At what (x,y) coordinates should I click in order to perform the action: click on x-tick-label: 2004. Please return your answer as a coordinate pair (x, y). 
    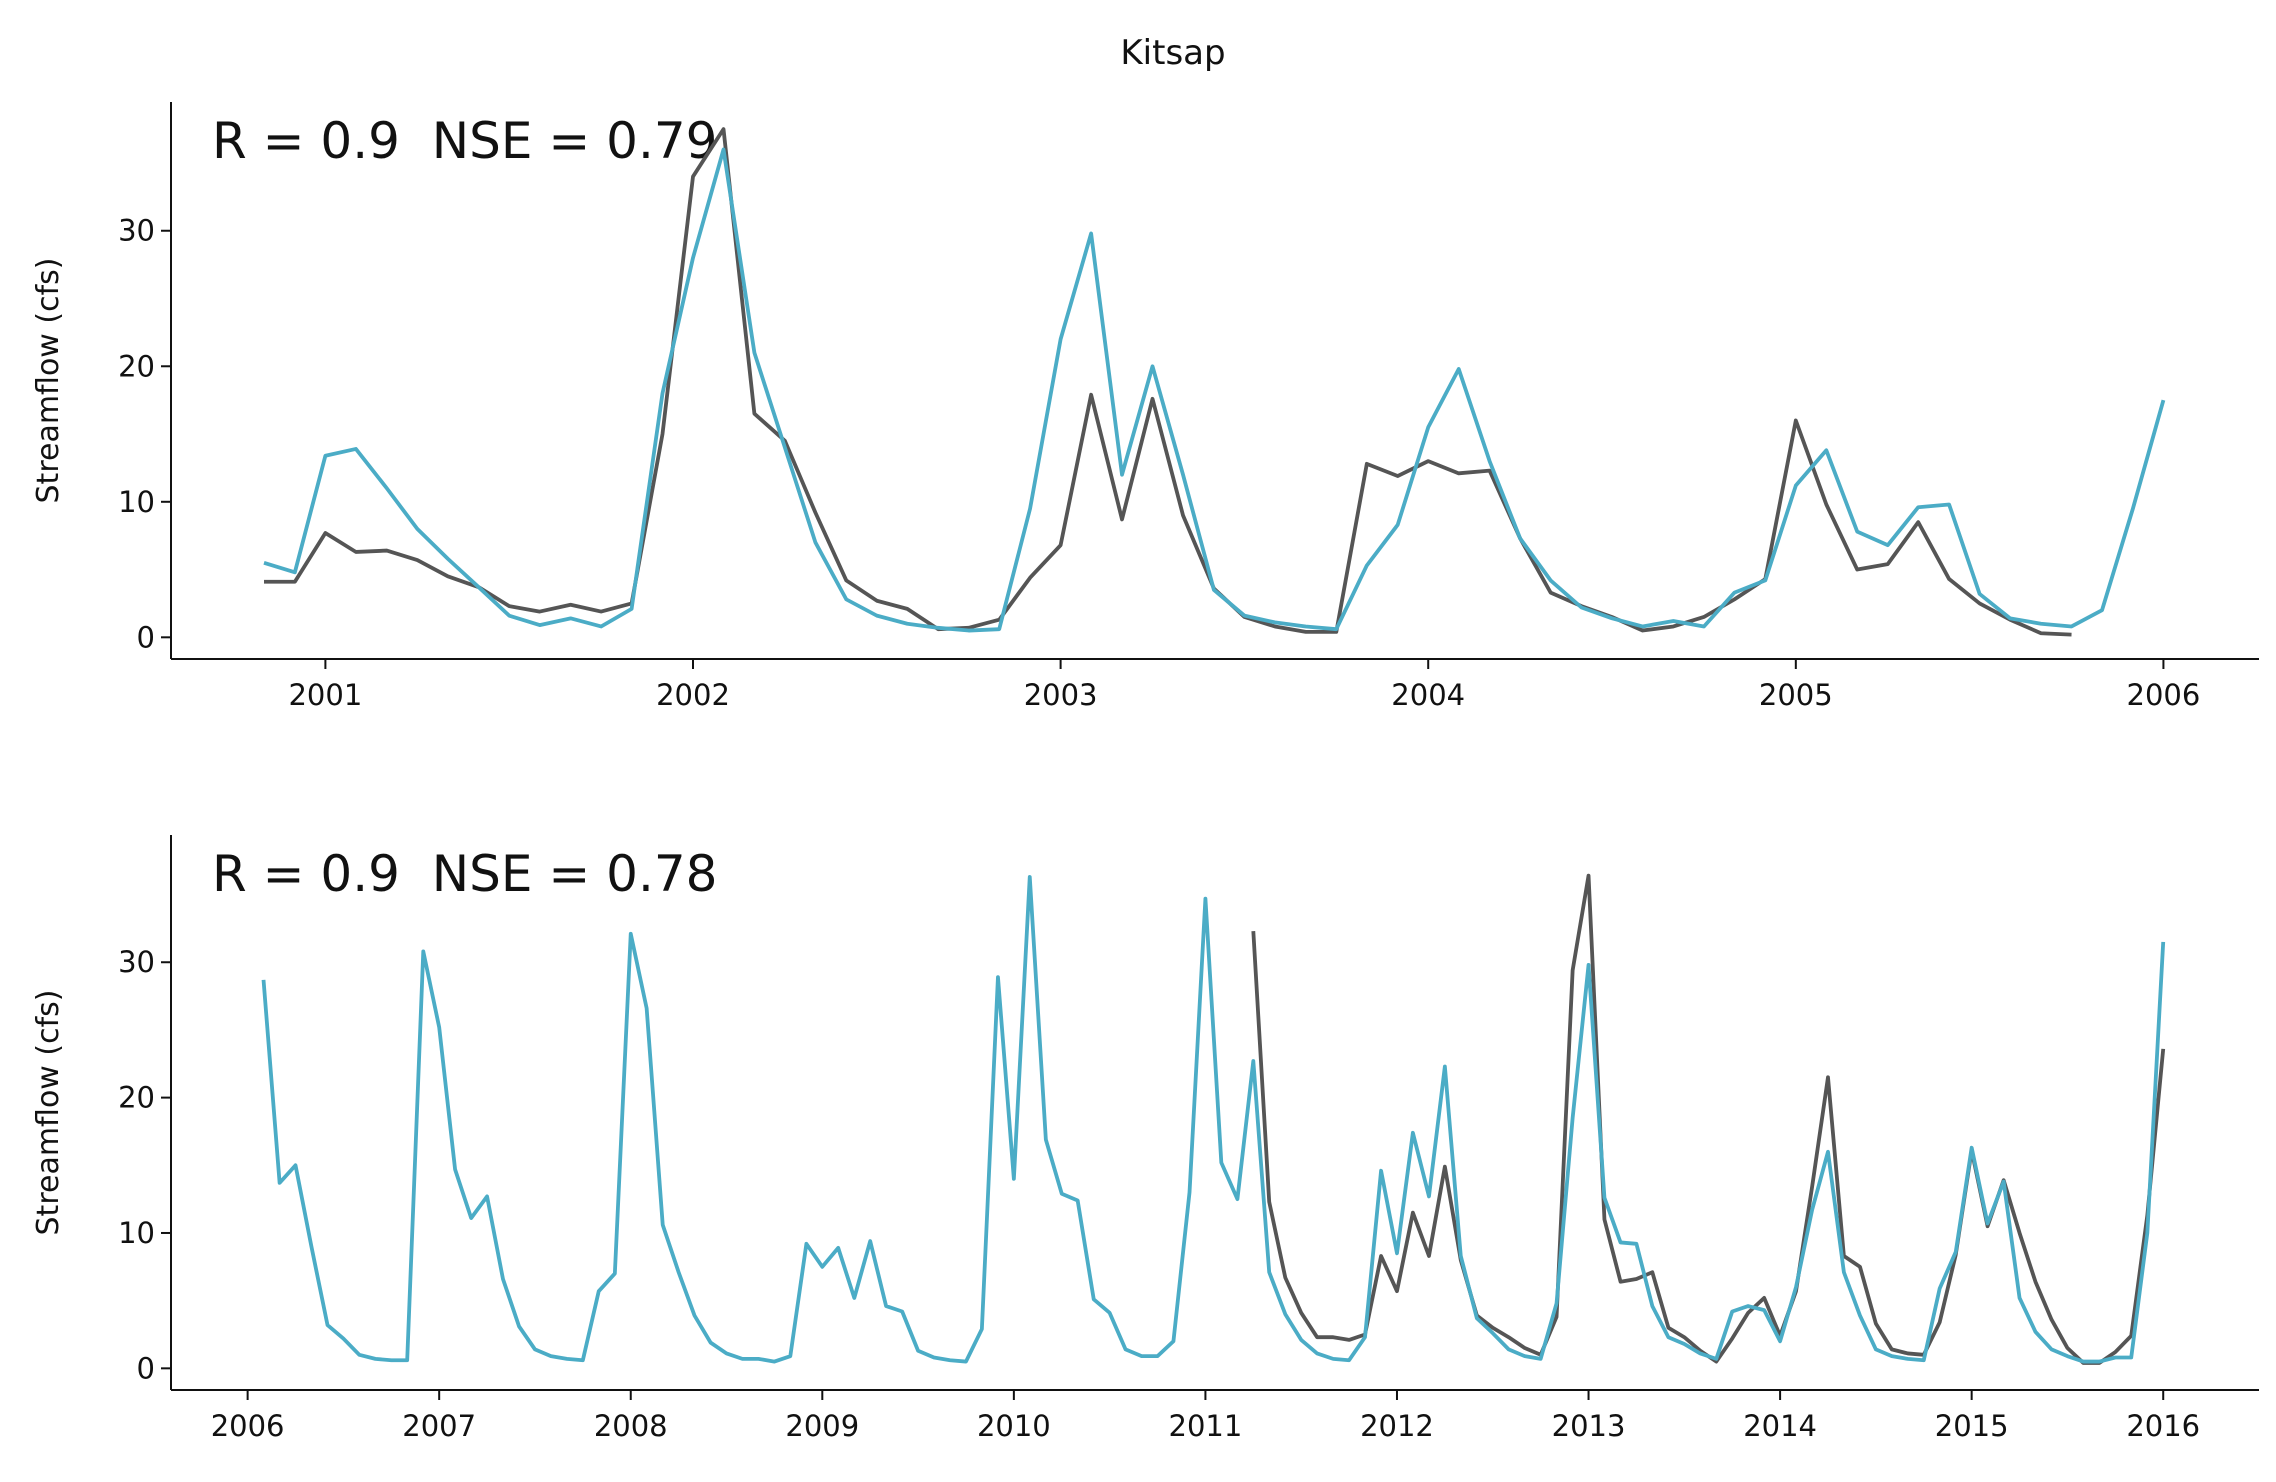
    Looking at the image, I should click on (1428, 695).